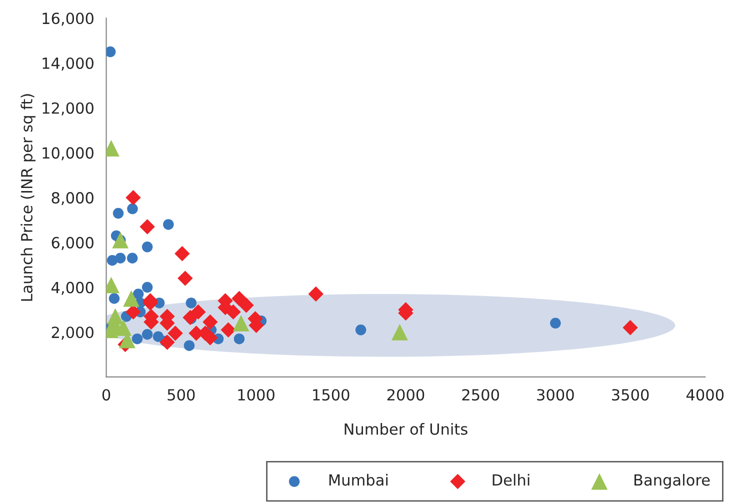 This screenshot has width=733, height=504. Describe the element at coordinates (181, 395) in the screenshot. I see `x-tick-label: 500` at that location.